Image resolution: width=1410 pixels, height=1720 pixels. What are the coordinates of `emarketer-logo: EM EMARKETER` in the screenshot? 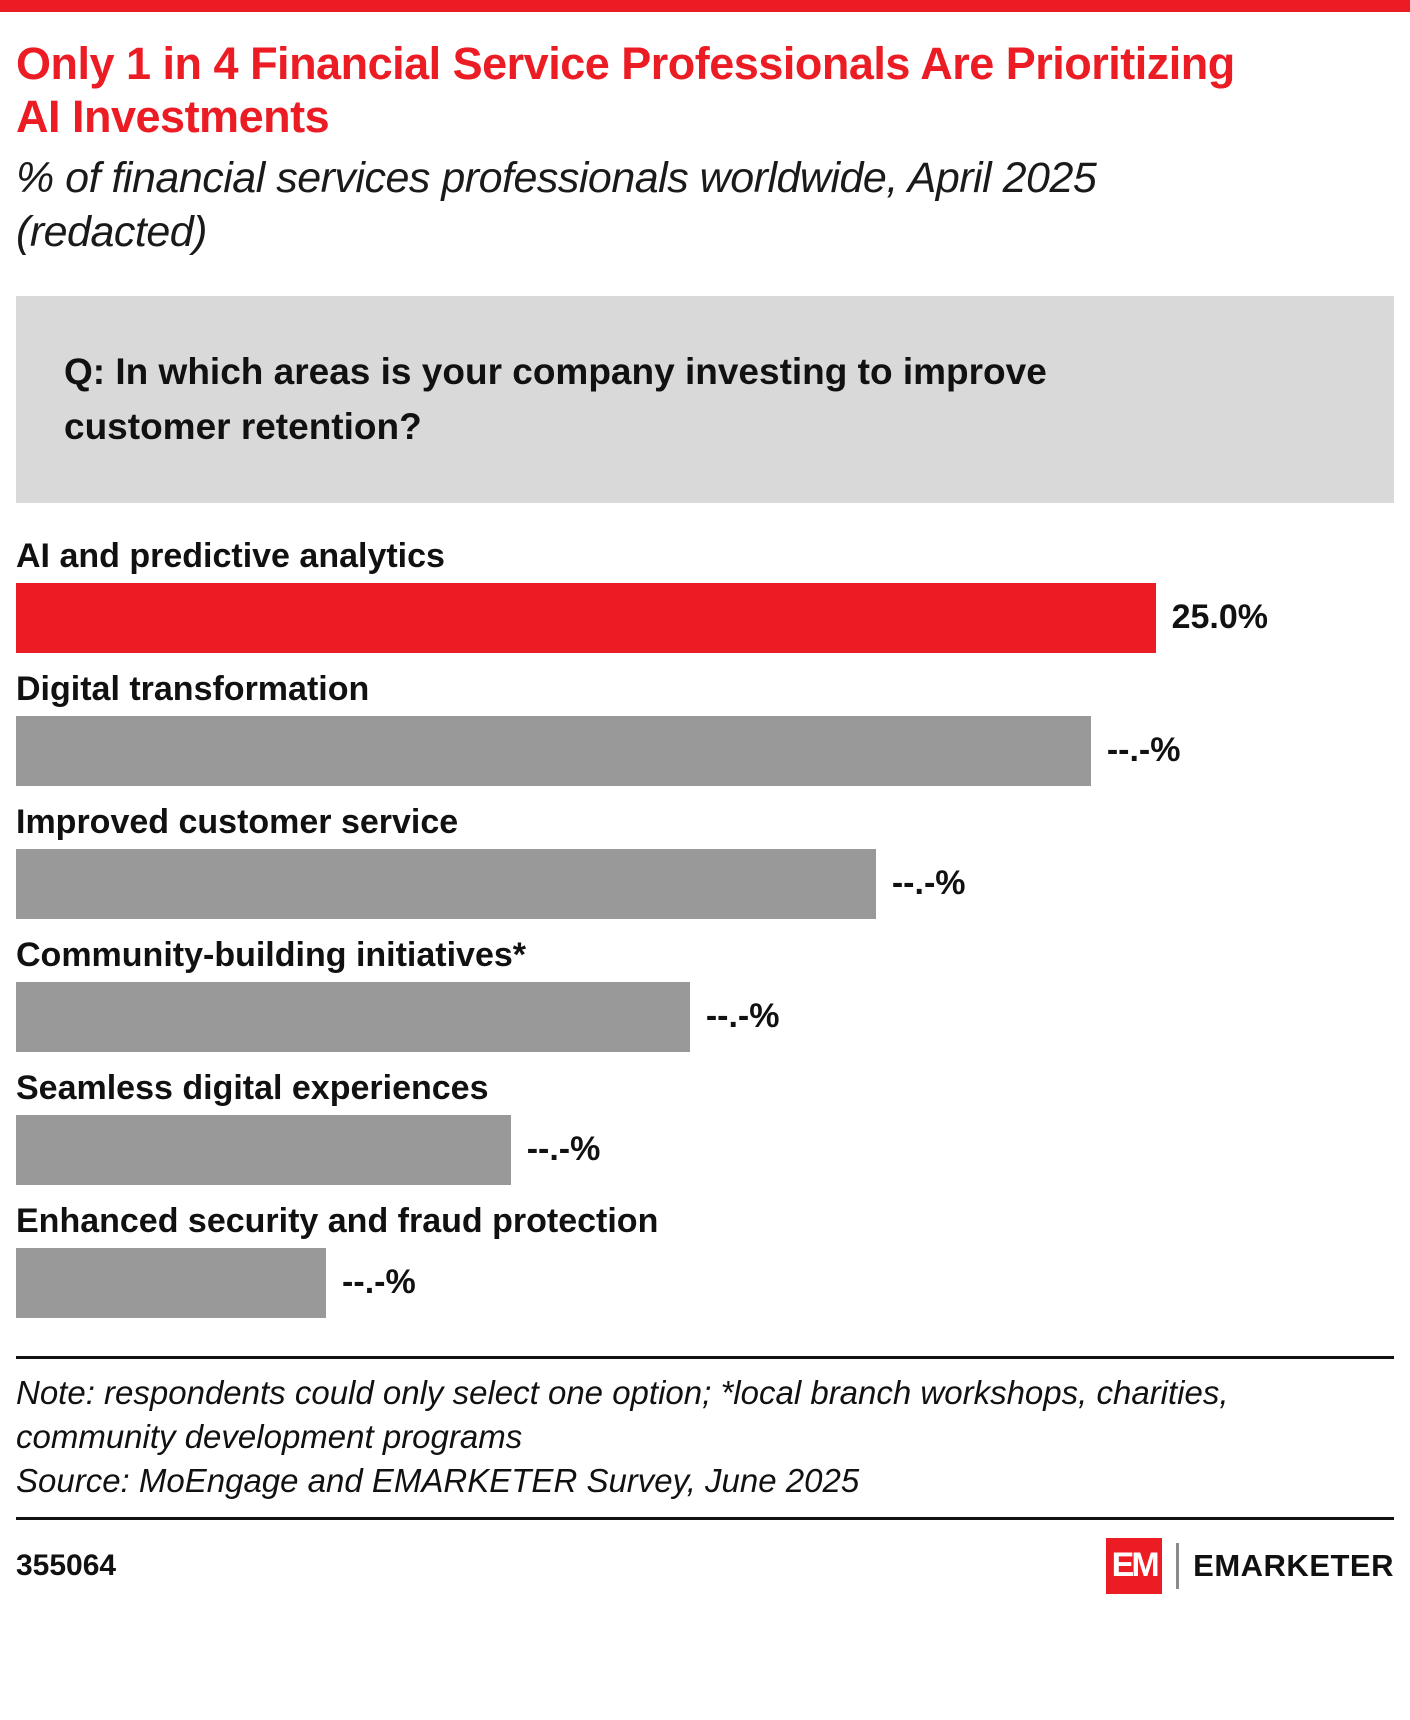 It's located at (1250, 1565).